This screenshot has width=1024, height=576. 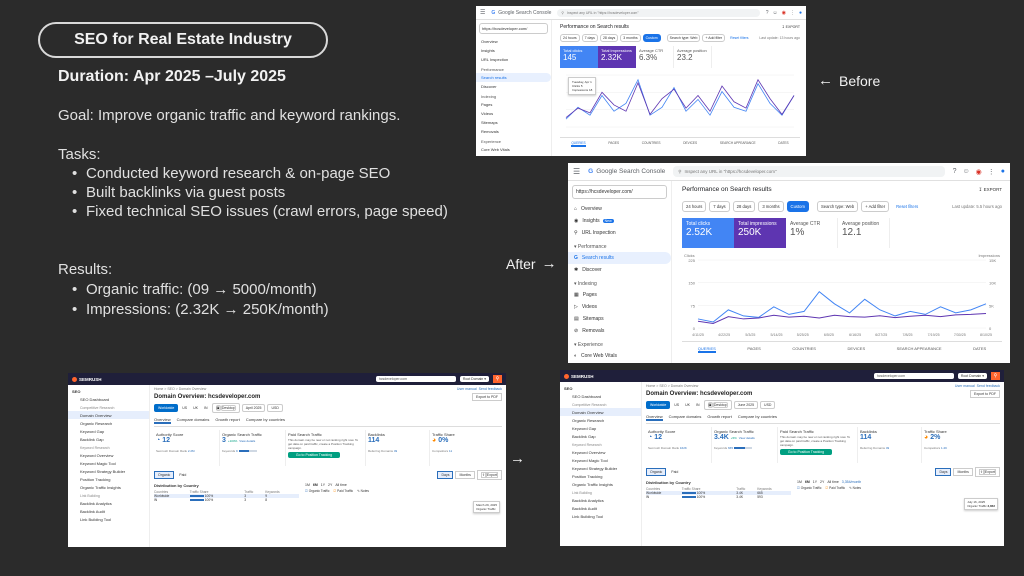 I want to click on card-traffic-share: Traffic Share ◕ 0% Competitors 11, so click(x=460, y=448).